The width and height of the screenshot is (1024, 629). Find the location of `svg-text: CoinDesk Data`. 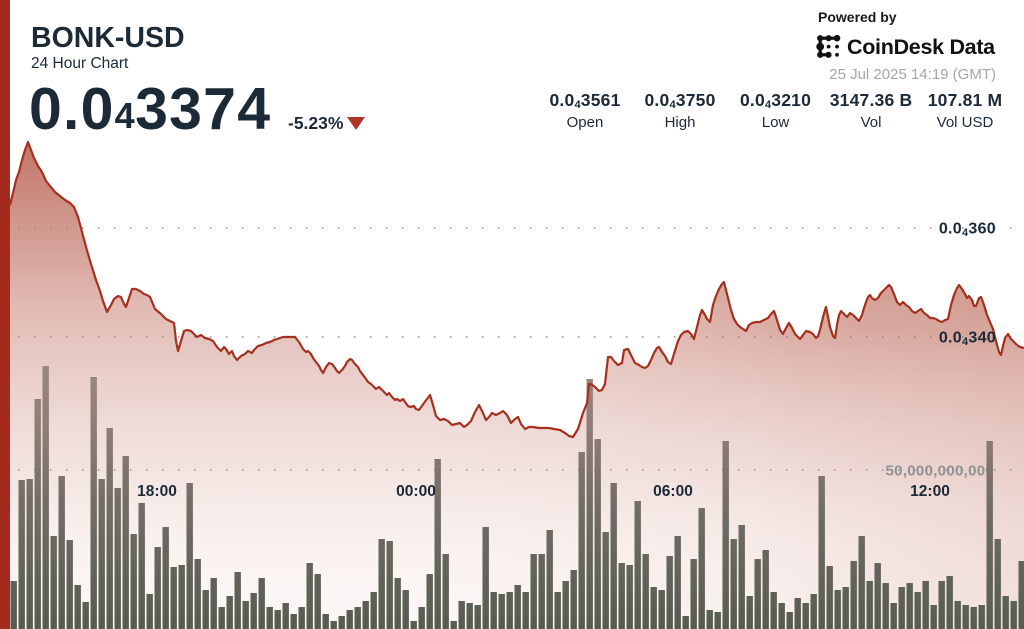

svg-text: CoinDesk Data is located at coordinates (921, 46).